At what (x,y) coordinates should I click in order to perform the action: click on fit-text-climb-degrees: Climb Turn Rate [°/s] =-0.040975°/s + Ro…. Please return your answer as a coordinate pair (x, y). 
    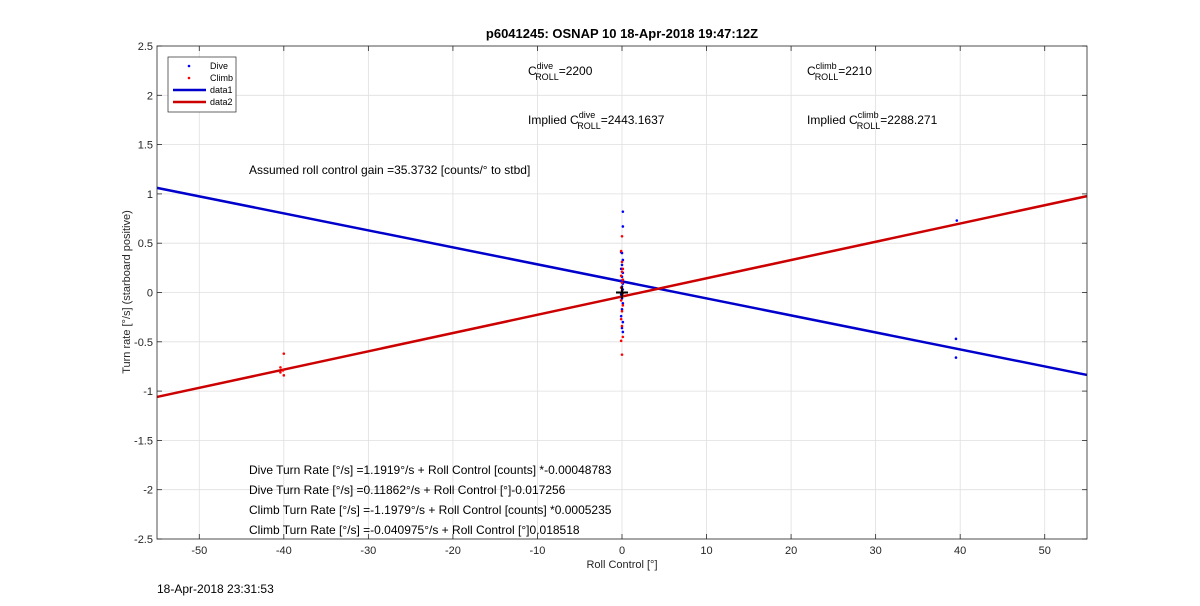
    Looking at the image, I should click on (414, 530).